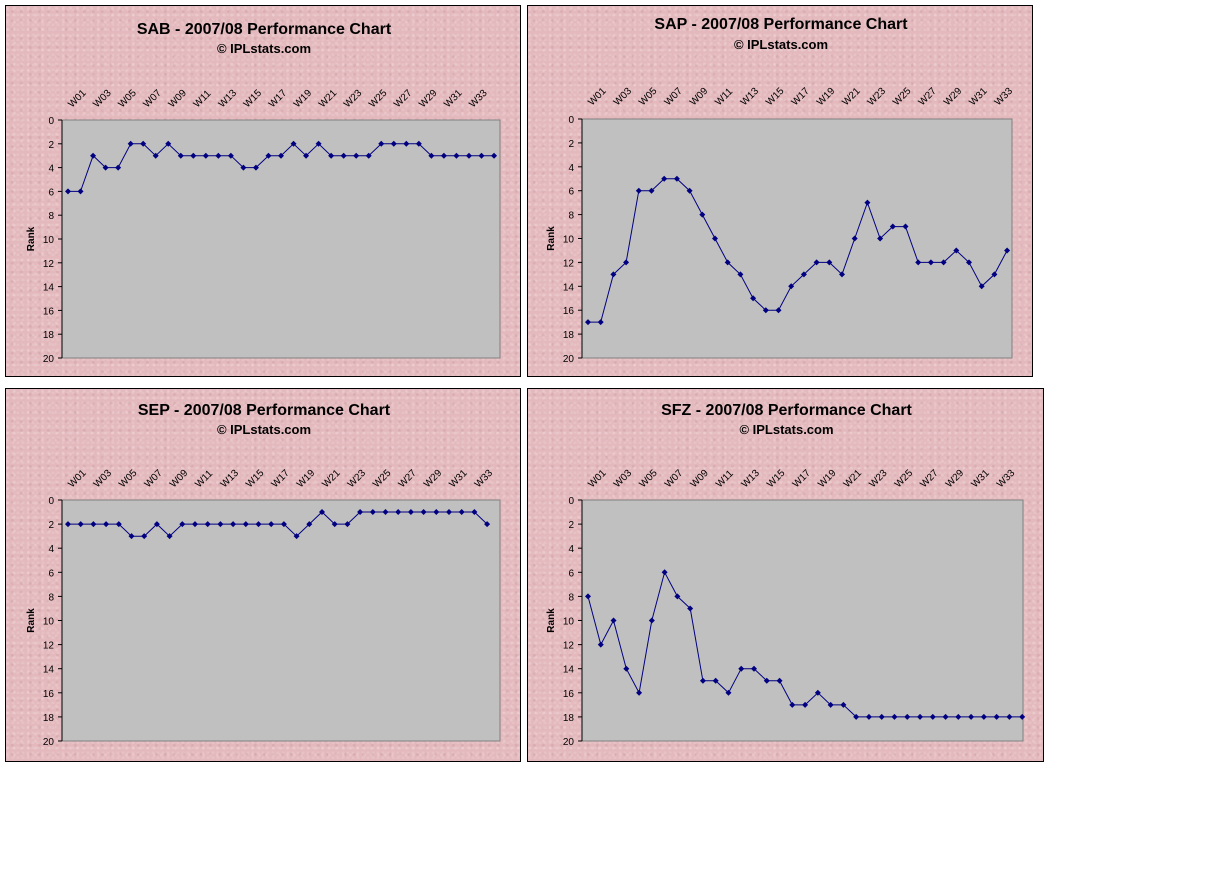 The width and height of the screenshot is (1210, 869). I want to click on plot-area, so click(281, 620).